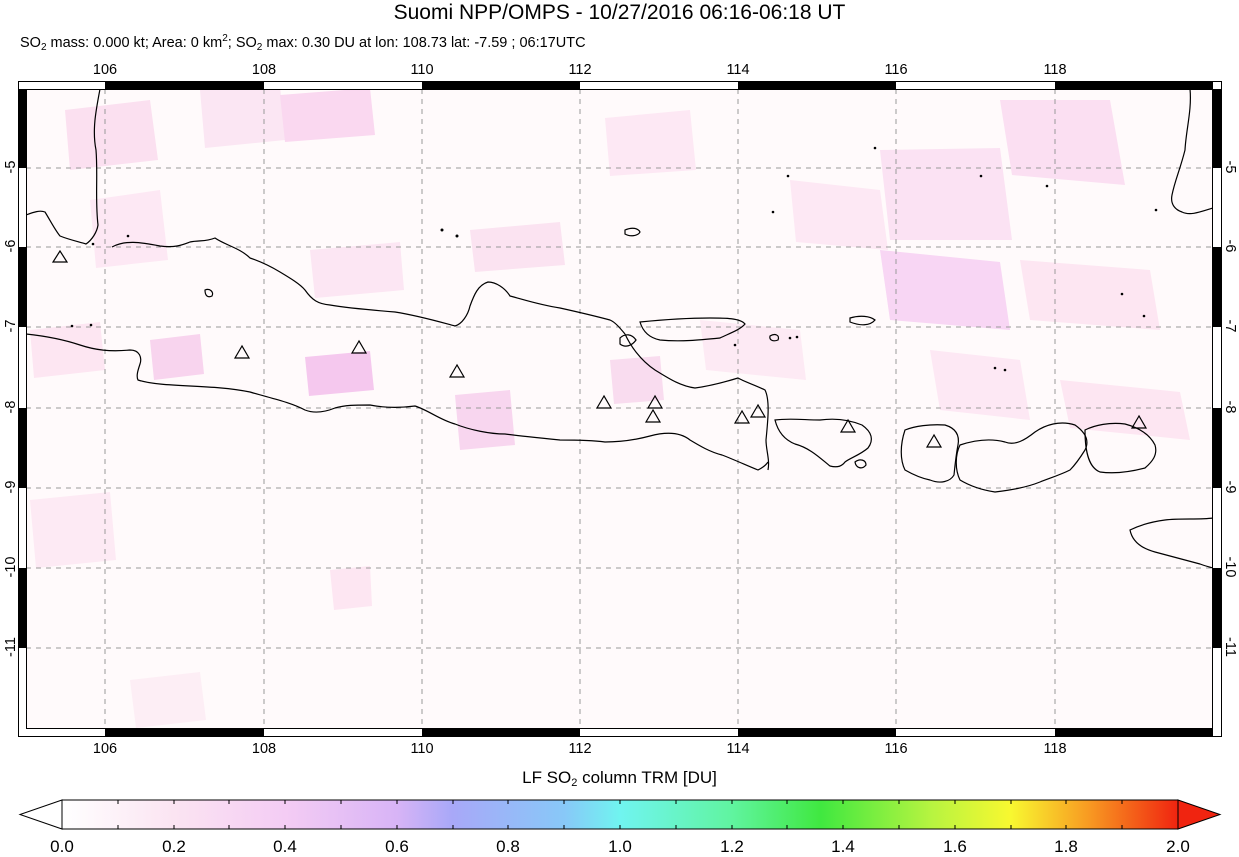 The image size is (1239, 857). What do you see at coordinates (174, 846) in the screenshot?
I see `colorbar-label: 0.2` at bounding box center [174, 846].